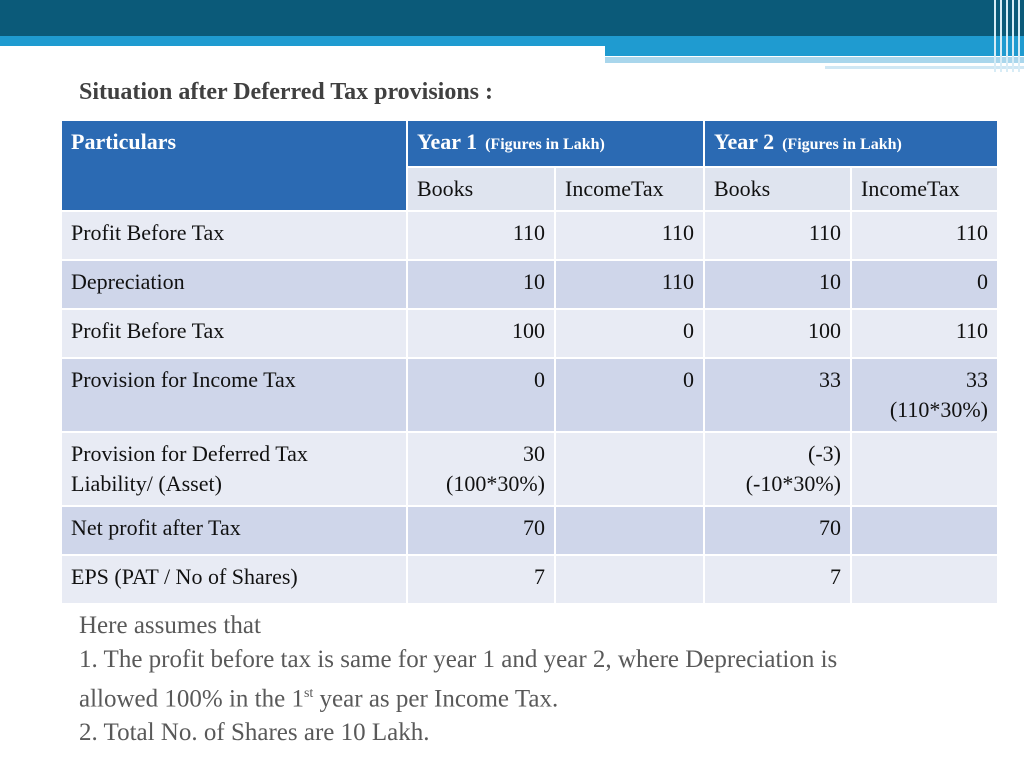 This screenshot has height=768, width=1024. Describe the element at coordinates (234, 395) in the screenshot. I see `row-label: Provision for Income Tax` at that location.